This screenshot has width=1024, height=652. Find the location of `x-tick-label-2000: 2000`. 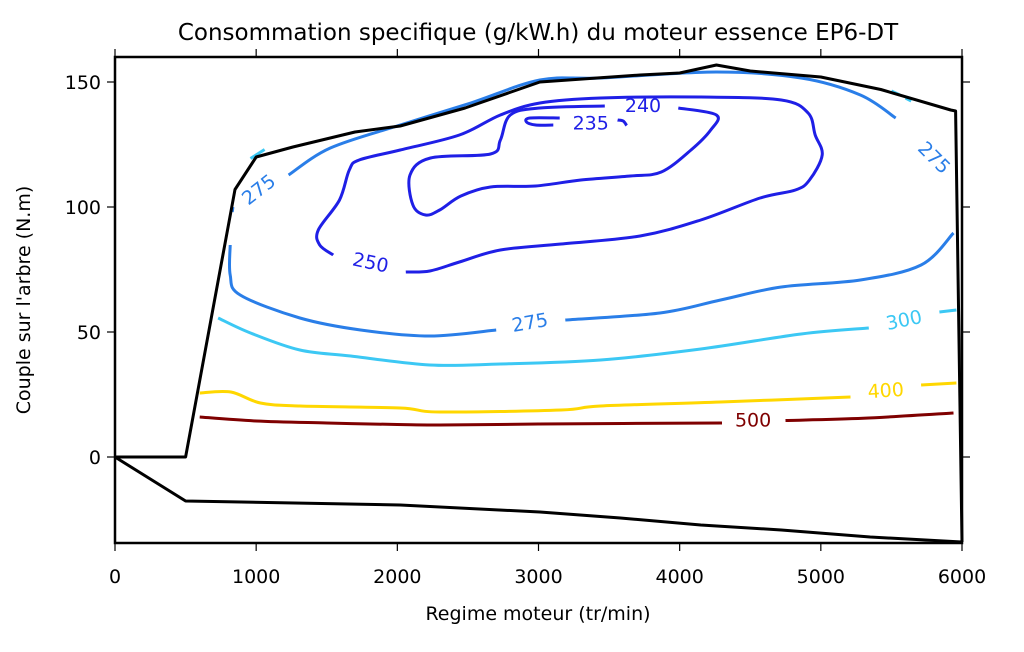

x-tick-label-2000: 2000 is located at coordinates (397, 577).